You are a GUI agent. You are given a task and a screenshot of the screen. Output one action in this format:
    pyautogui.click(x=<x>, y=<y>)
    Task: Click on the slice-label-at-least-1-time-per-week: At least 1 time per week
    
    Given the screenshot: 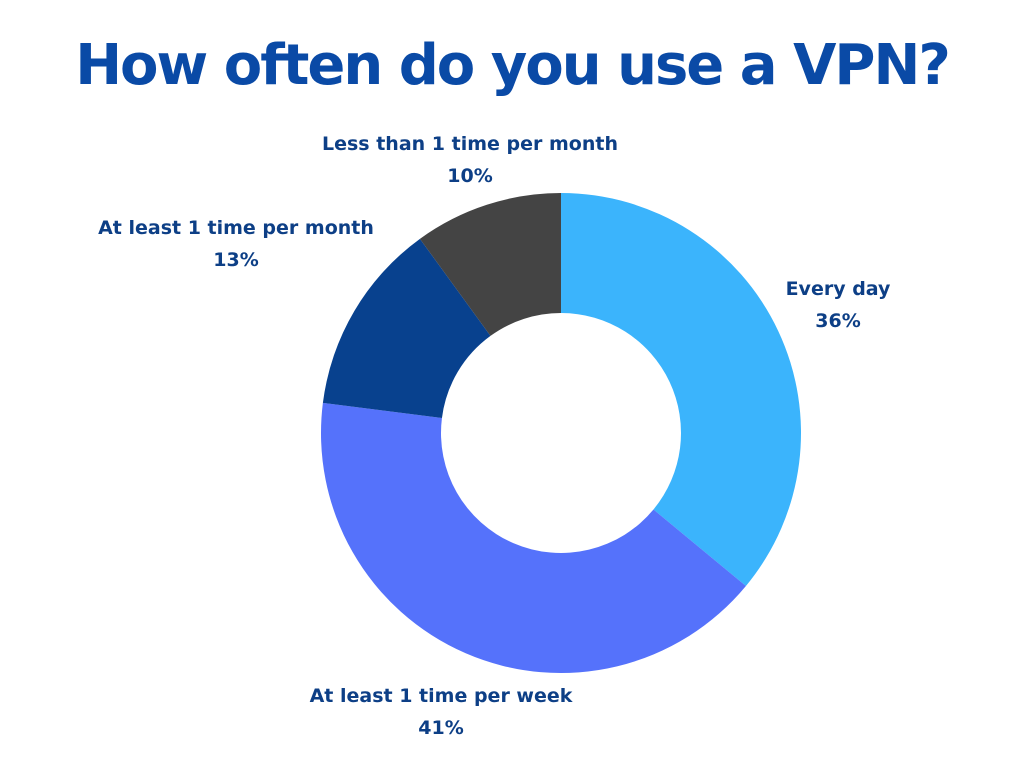 What is the action you would take?
    pyautogui.click(x=441, y=696)
    